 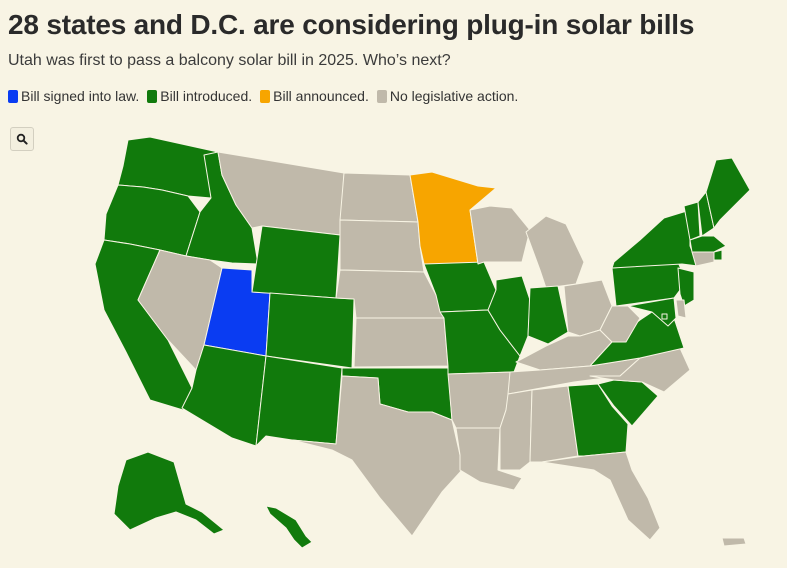 I want to click on state-MA, so click(x=708, y=244).